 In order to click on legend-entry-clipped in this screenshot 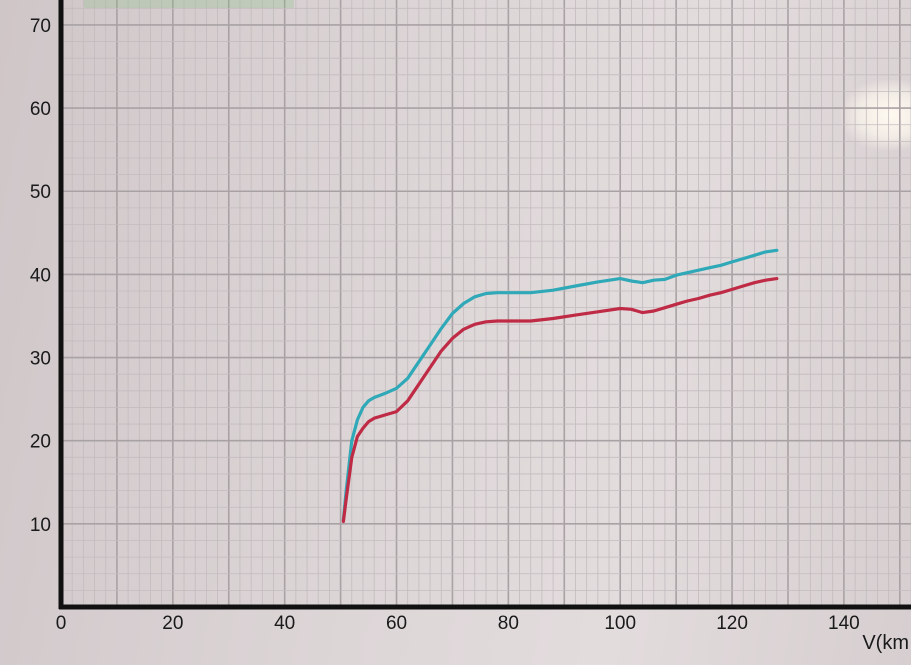, I will do `click(189, 4)`.